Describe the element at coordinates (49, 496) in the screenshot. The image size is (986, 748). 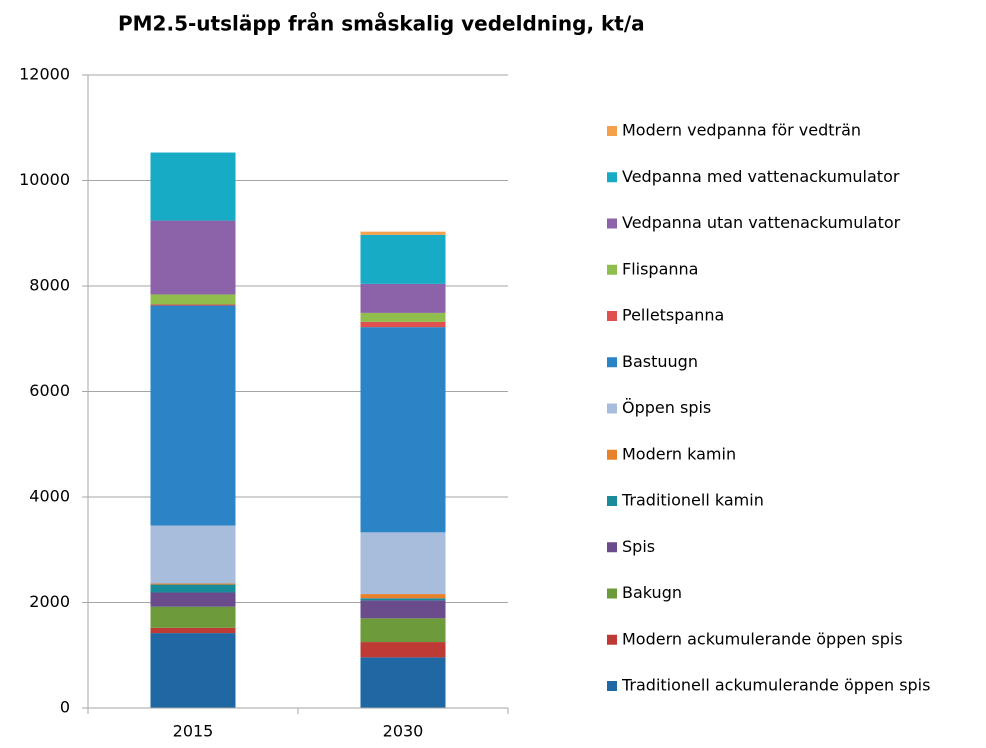
I see `y-tick-label: 4000` at that location.